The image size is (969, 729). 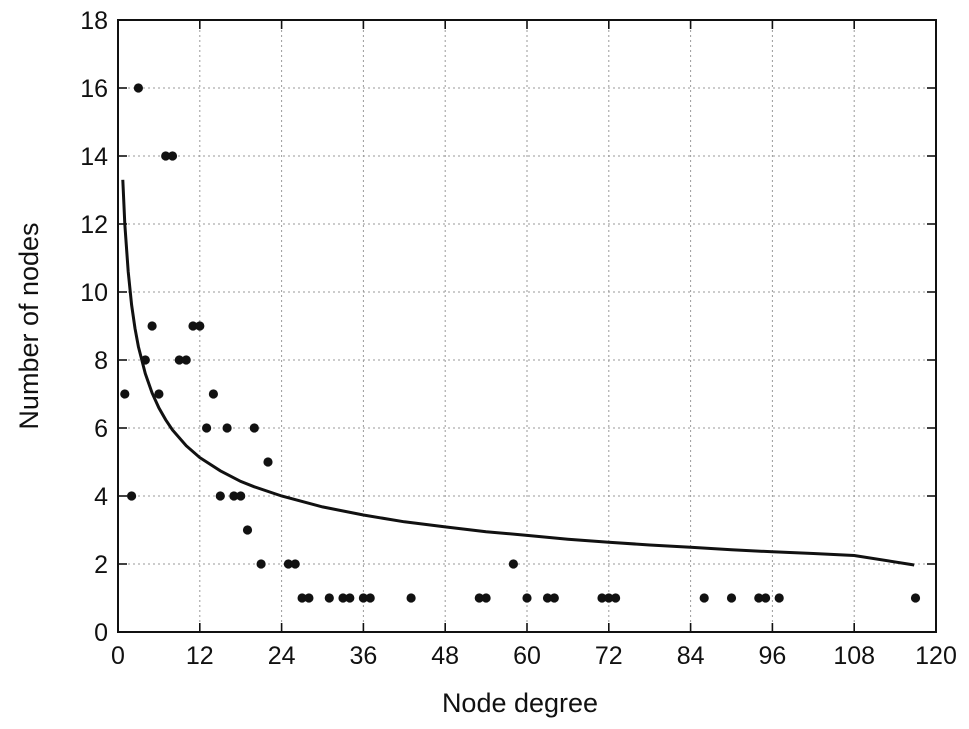 I want to click on x-tick-label: 36, so click(x=363, y=656).